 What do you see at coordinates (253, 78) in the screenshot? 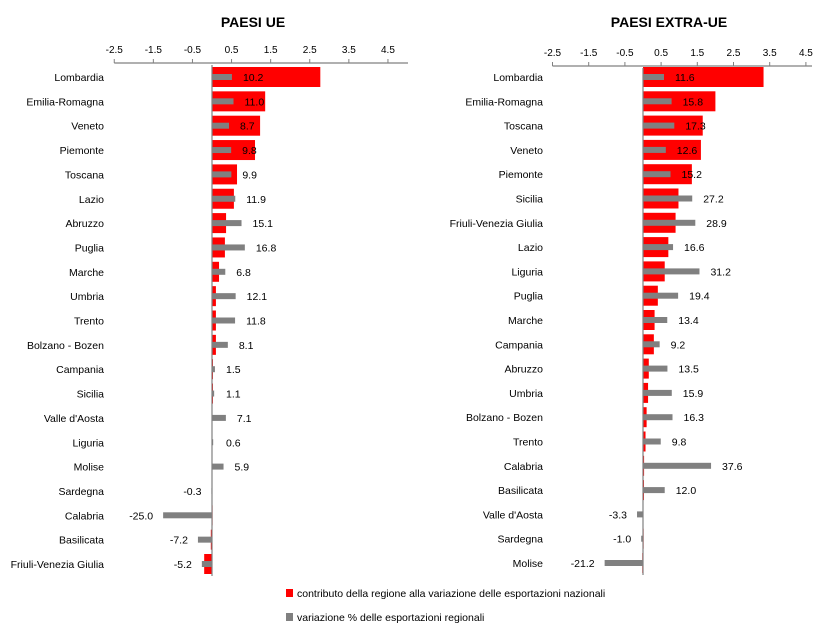
I see `data-label: 10.2` at bounding box center [253, 78].